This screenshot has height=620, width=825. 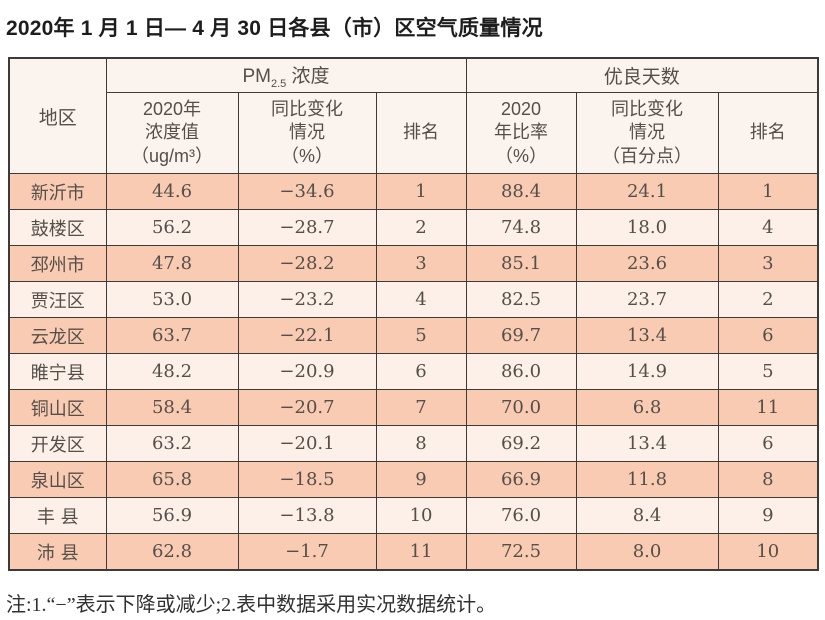 What do you see at coordinates (256, 77) in the screenshot?
I see `pm25-label-base: PM` at bounding box center [256, 77].